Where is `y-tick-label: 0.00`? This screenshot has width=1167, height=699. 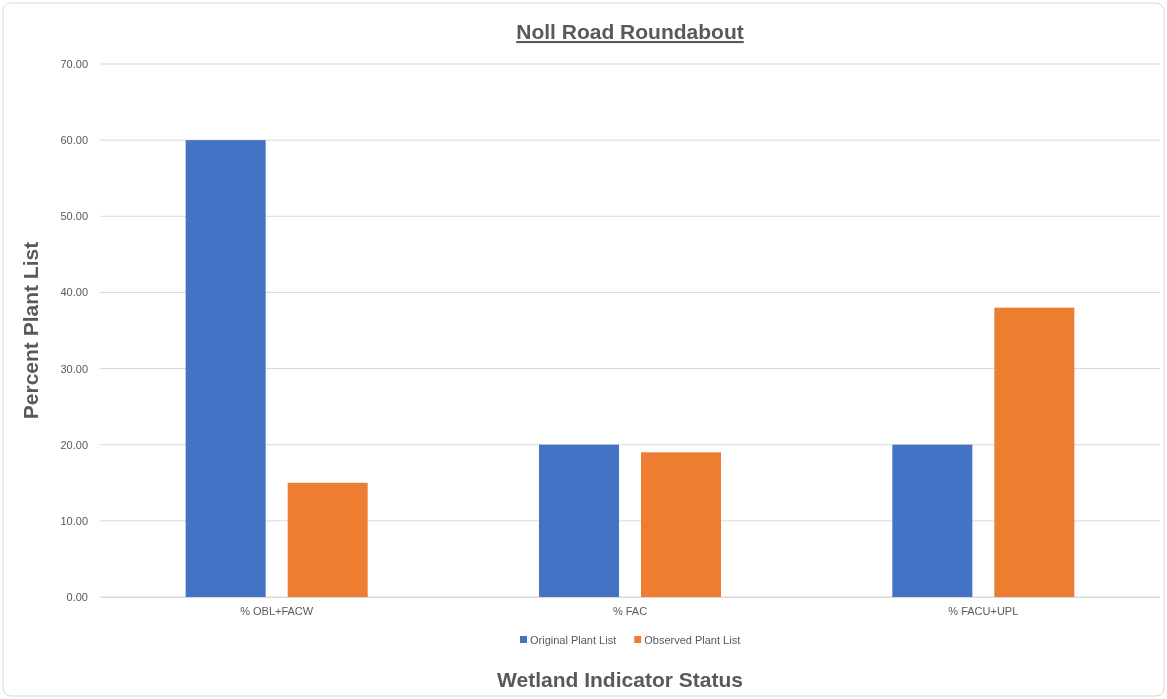
y-tick-label: 0.00 is located at coordinates (77, 597).